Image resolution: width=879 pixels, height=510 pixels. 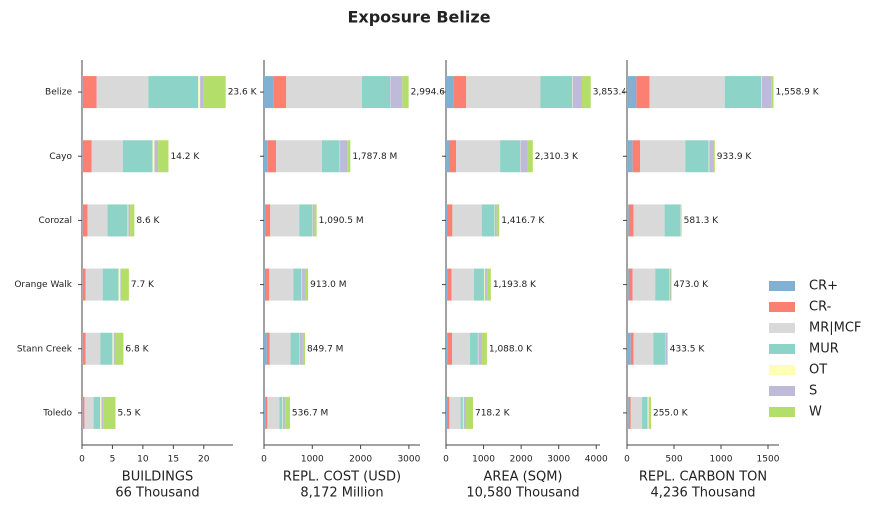 I want to click on total-label: 849.7 M, so click(x=325, y=349).